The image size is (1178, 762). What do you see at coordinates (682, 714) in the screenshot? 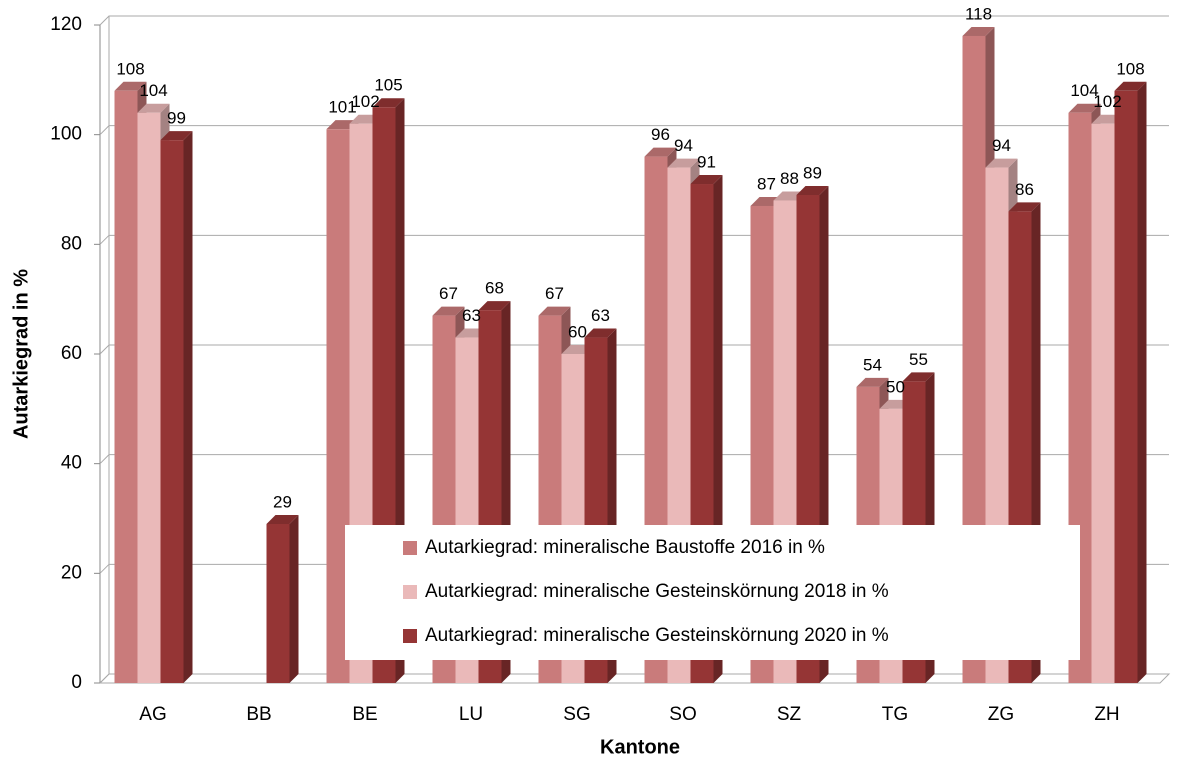
I see `x-tick-label: SO` at bounding box center [682, 714].